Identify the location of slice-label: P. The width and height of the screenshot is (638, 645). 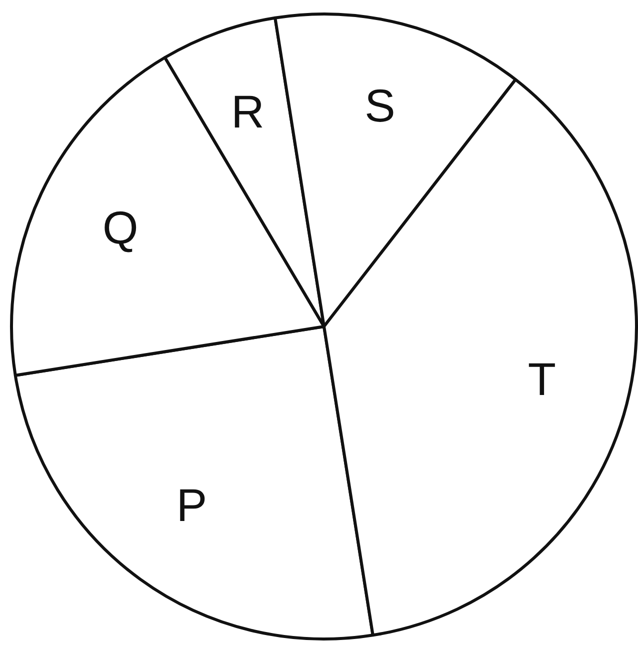
(192, 505).